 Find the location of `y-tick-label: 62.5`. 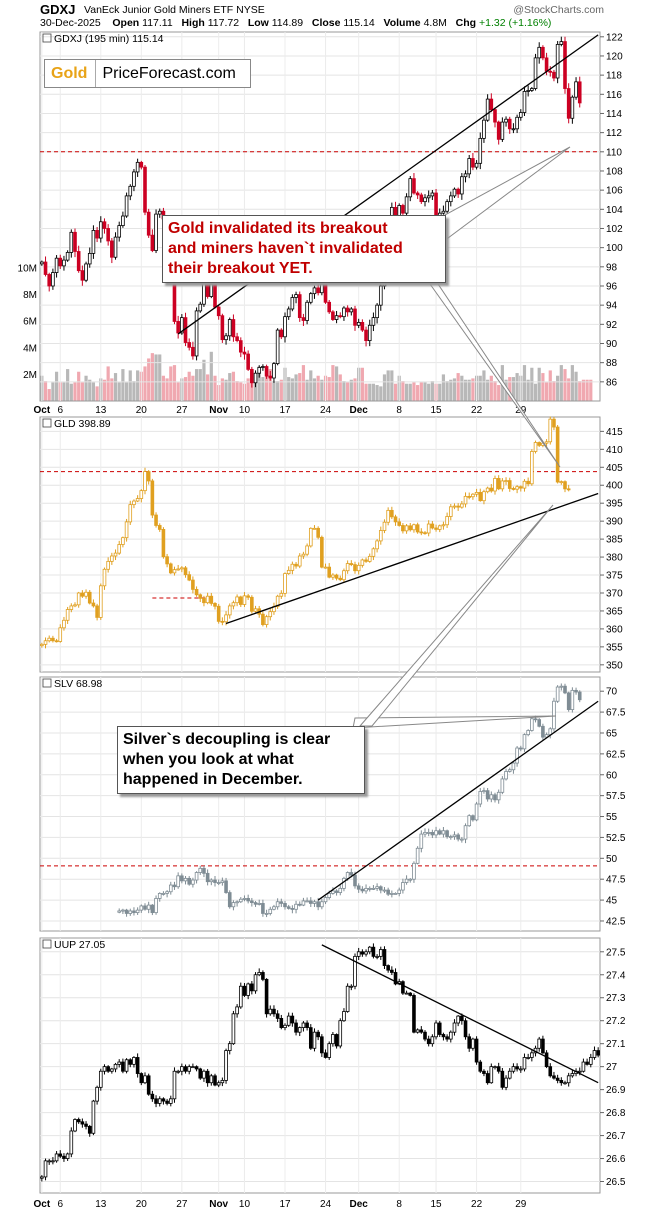

y-tick-label: 62.5 is located at coordinates (616, 754).